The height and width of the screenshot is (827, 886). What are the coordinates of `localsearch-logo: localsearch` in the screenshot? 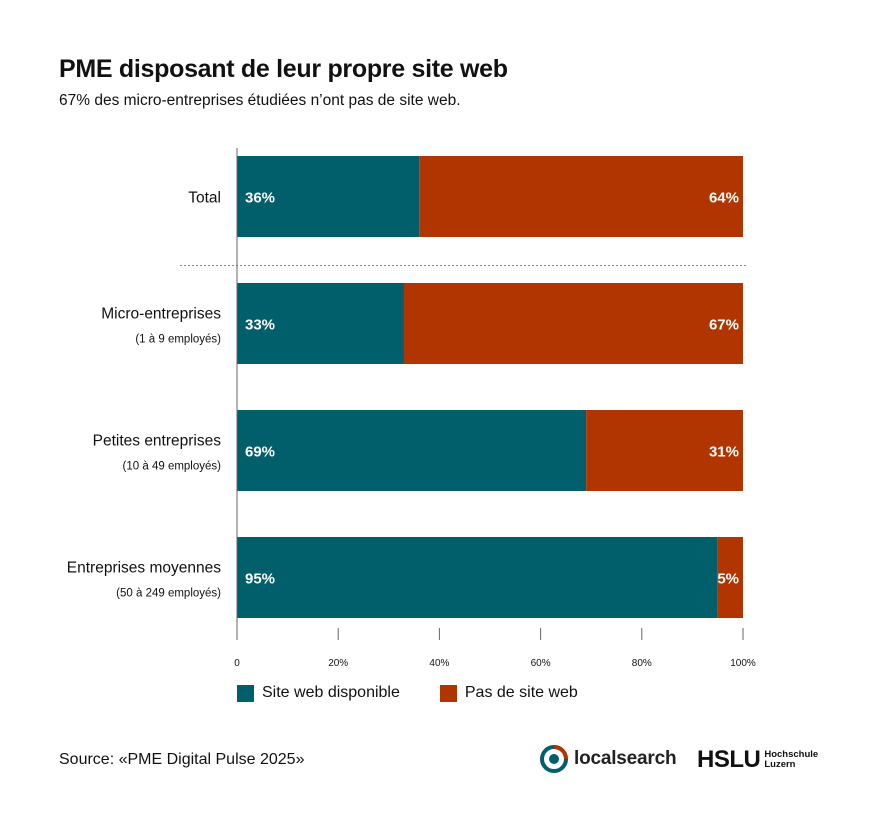 It's located at (608, 759).